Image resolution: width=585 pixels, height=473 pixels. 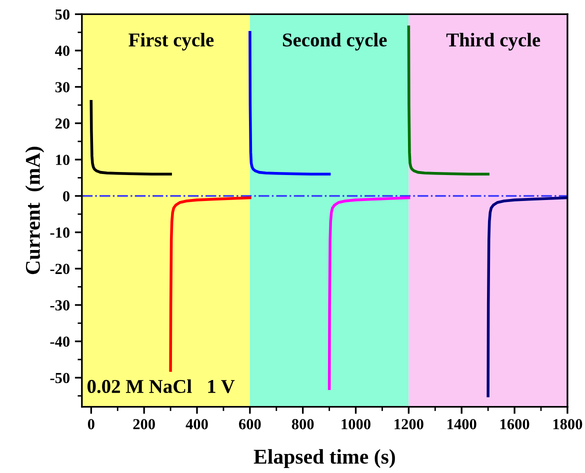 I want to click on x-tick-label: 400, so click(x=197, y=424).